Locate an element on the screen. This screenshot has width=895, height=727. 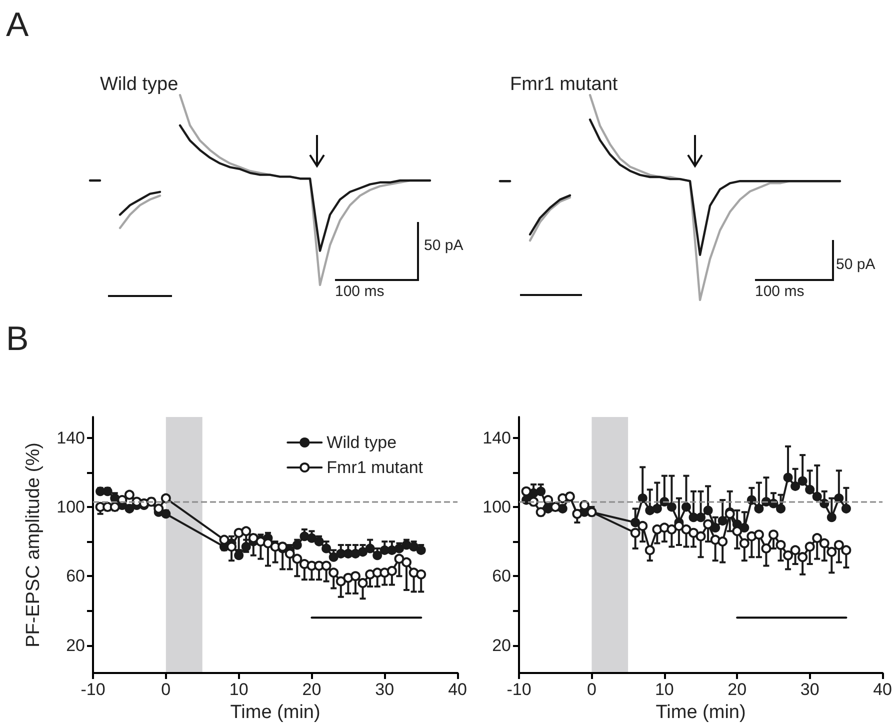
text: A is located at coordinates (17, 25).